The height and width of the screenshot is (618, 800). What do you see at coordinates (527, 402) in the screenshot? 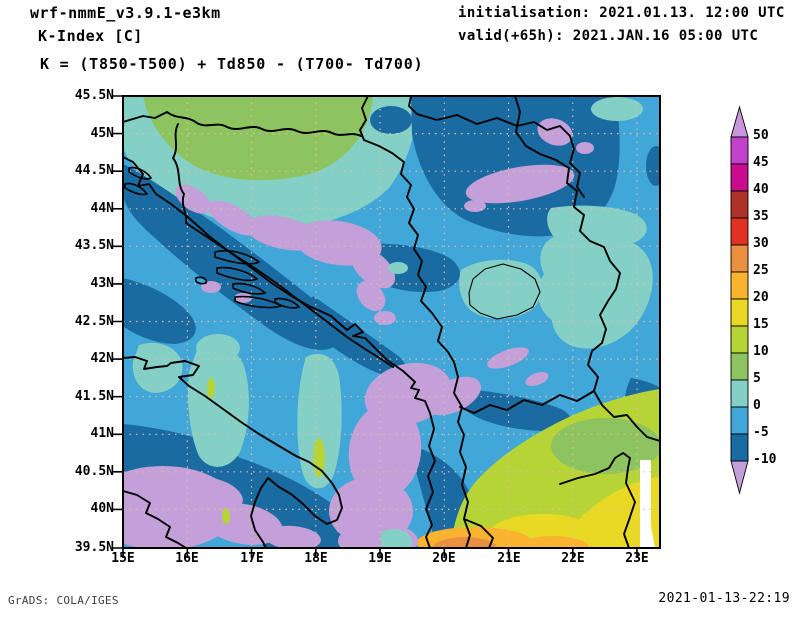
I see `serbia-macedonia-border` at bounding box center [527, 402].